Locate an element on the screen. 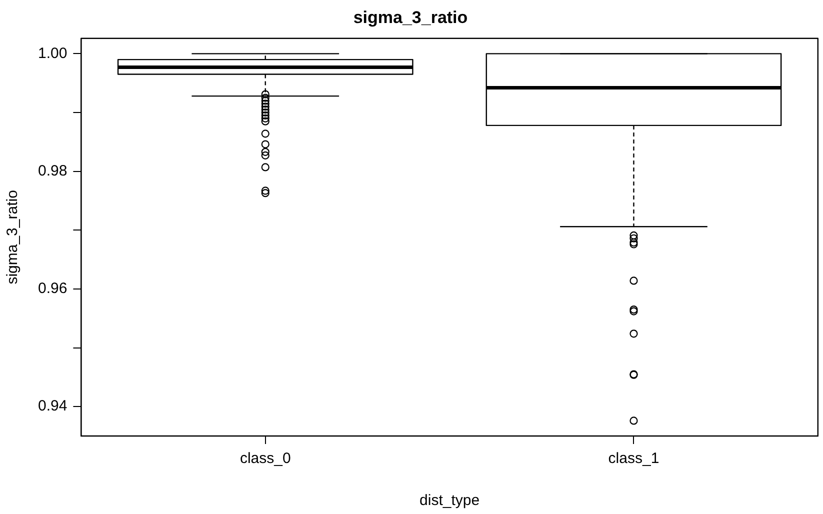 The width and height of the screenshot is (823, 514). x-tick-label: class_1 is located at coordinates (634, 459).